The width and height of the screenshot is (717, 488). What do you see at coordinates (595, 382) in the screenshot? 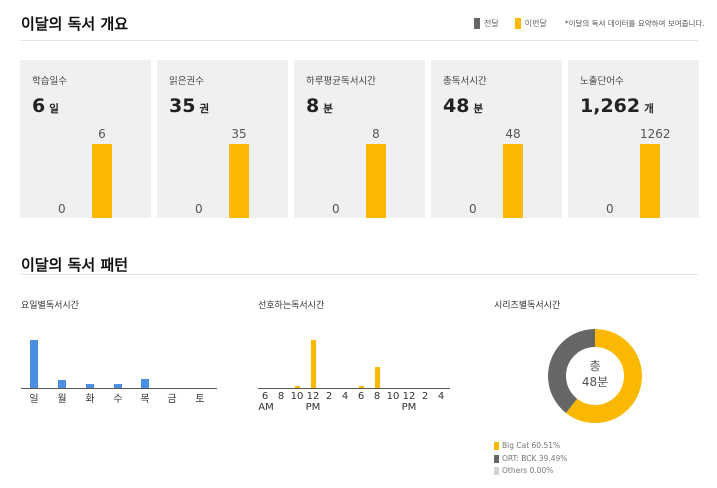
I see `donut-center-total: 48분` at bounding box center [595, 382].